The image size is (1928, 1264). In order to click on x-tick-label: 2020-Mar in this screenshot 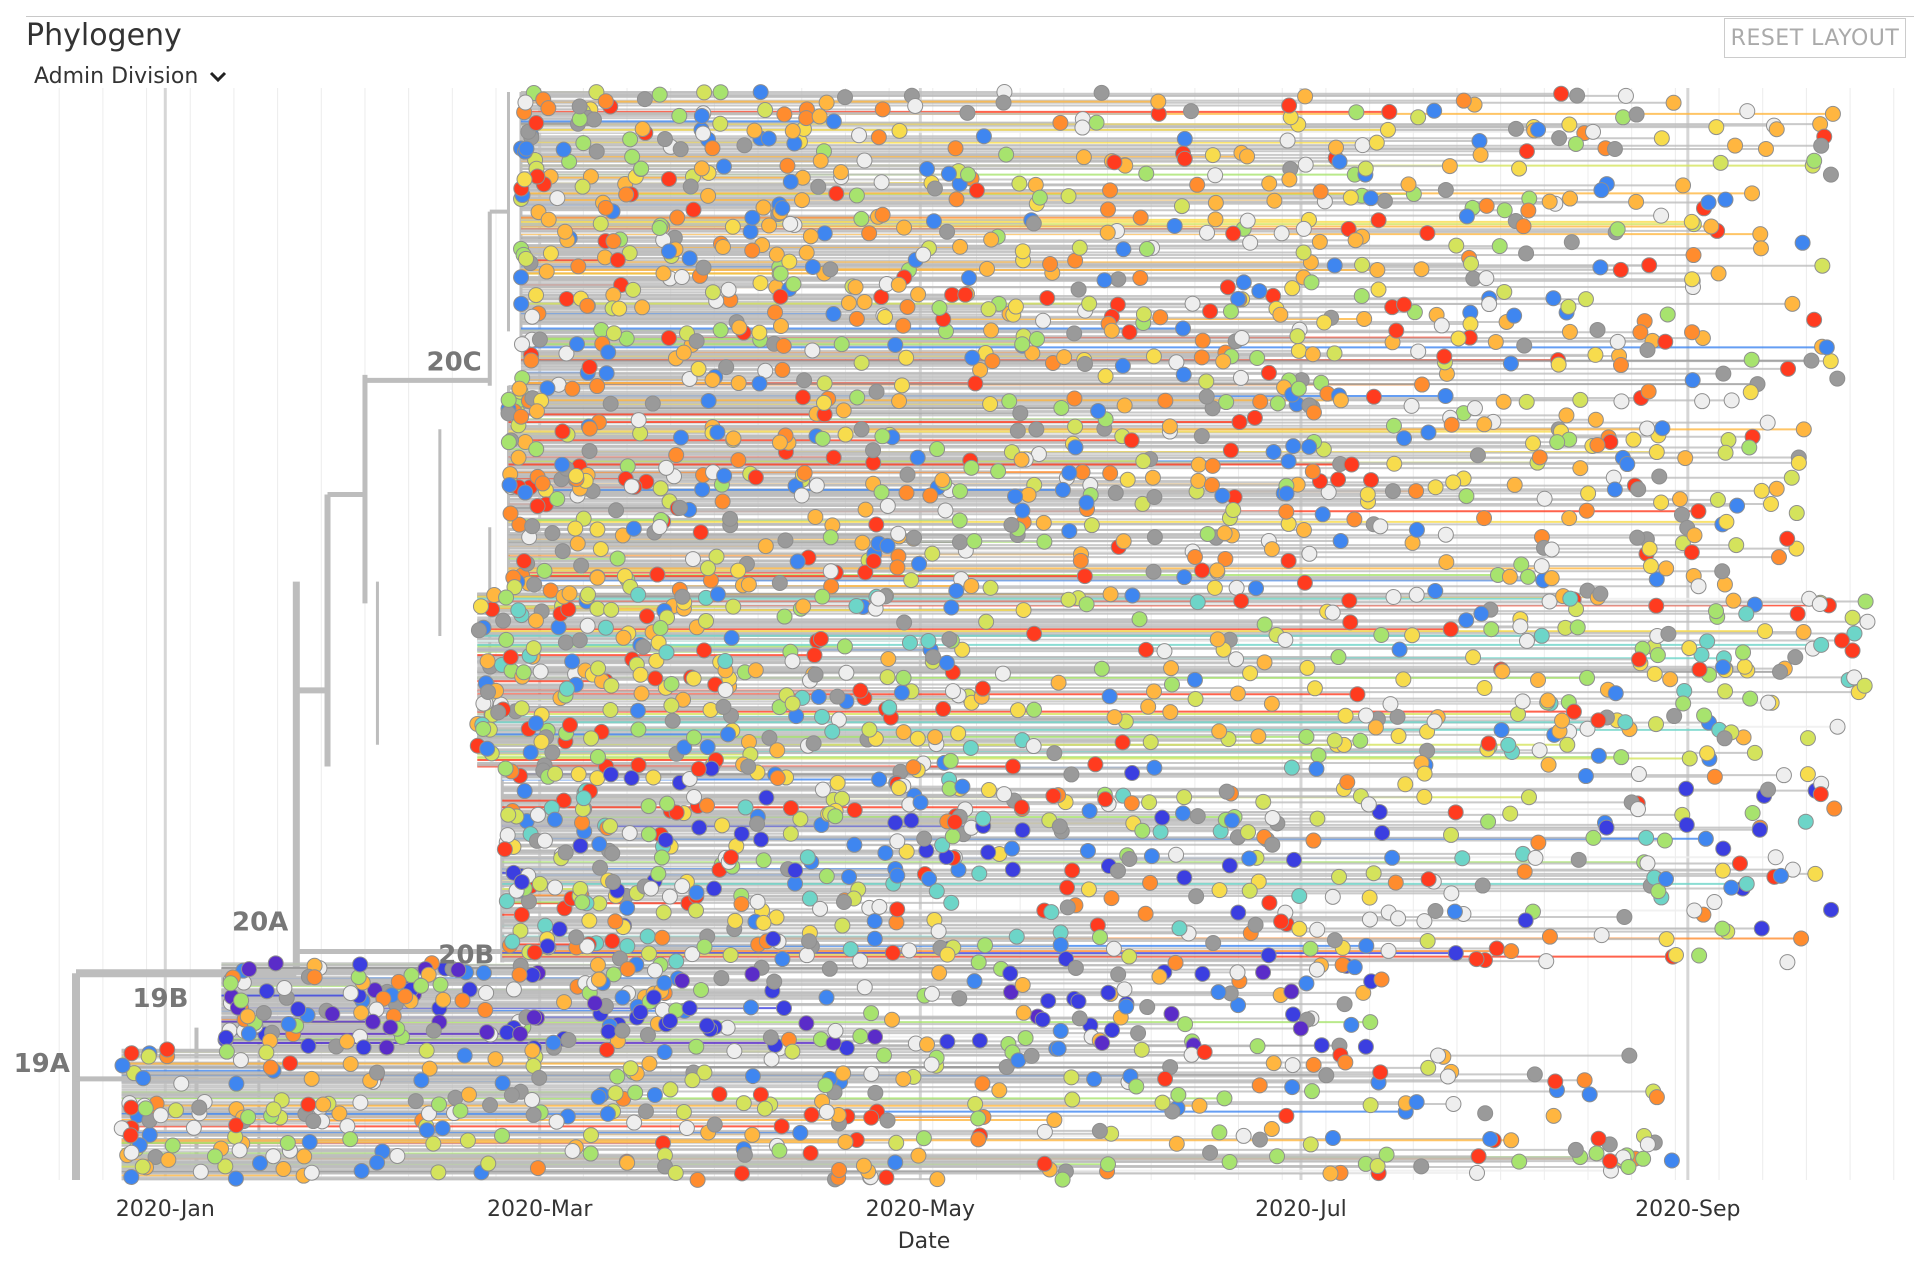, I will do `click(540, 1209)`.